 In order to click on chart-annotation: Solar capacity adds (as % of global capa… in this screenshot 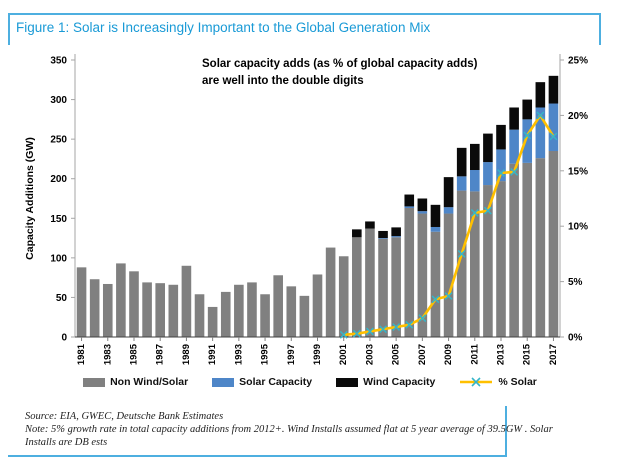, I will do `click(387, 73)`.